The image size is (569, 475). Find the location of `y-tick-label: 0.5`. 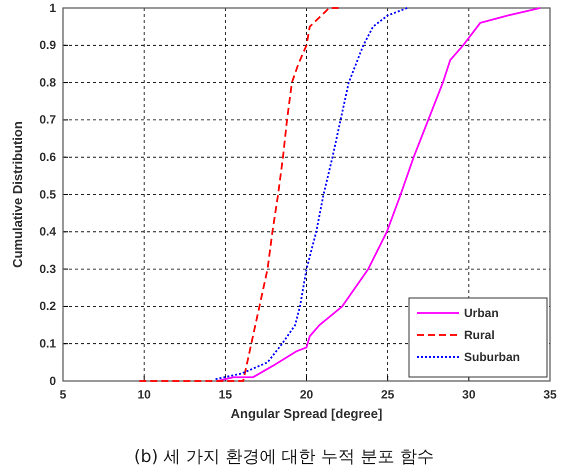

y-tick-label: 0.5 is located at coordinates (47, 194).